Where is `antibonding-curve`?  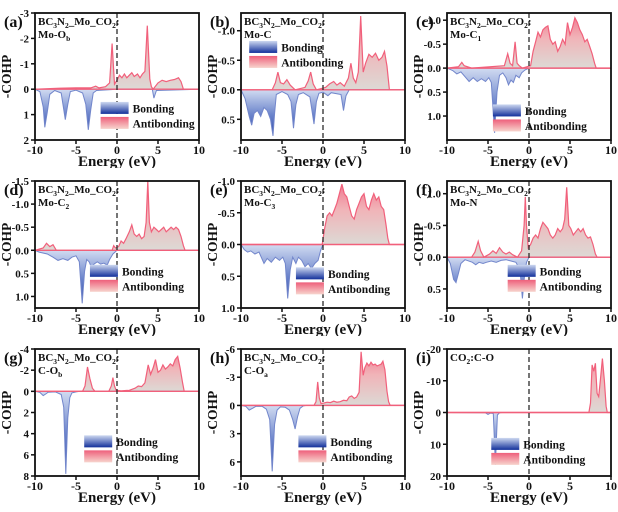
antibonding-curve is located at coordinates (529, 386).